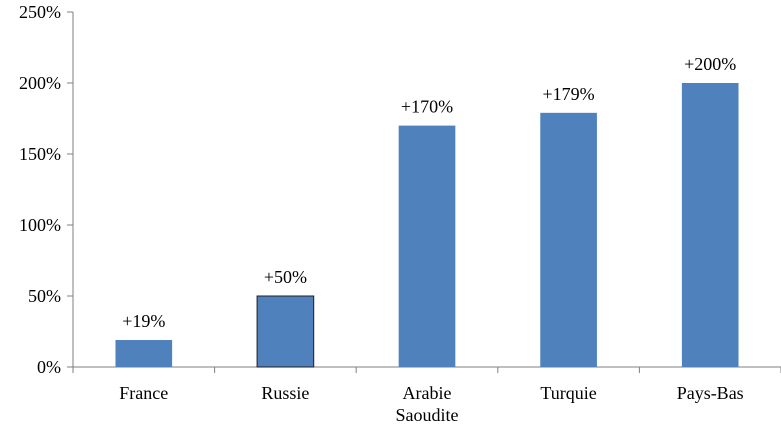  I want to click on x-tick-label: Russie, so click(285, 393).